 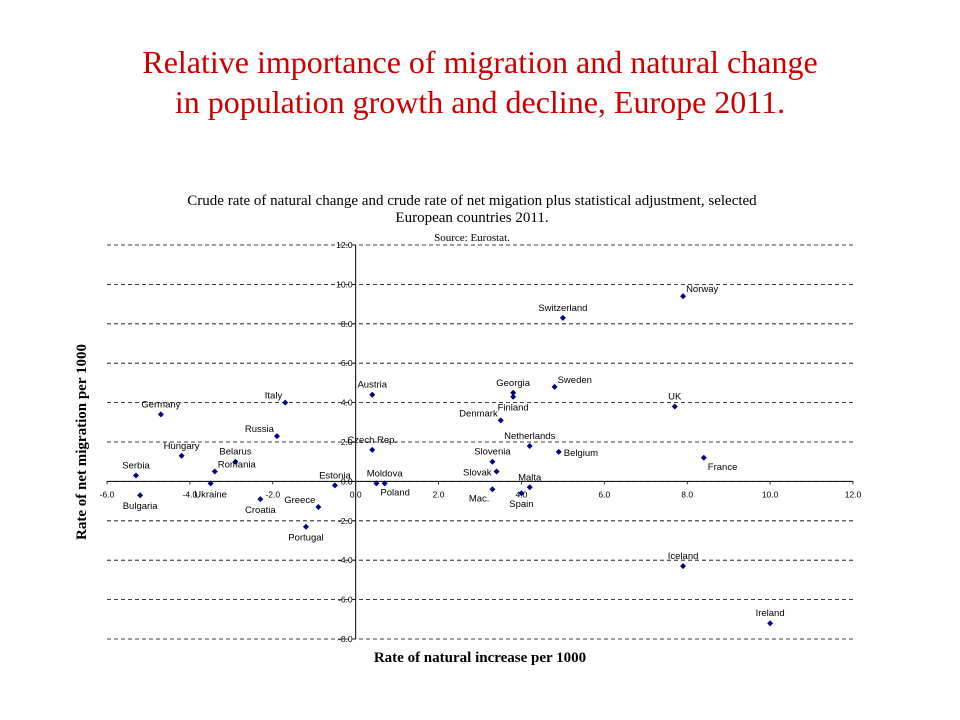 What do you see at coordinates (472, 238) in the screenshot?
I see `chart-subtitle: Source: Eurostat.` at bounding box center [472, 238].